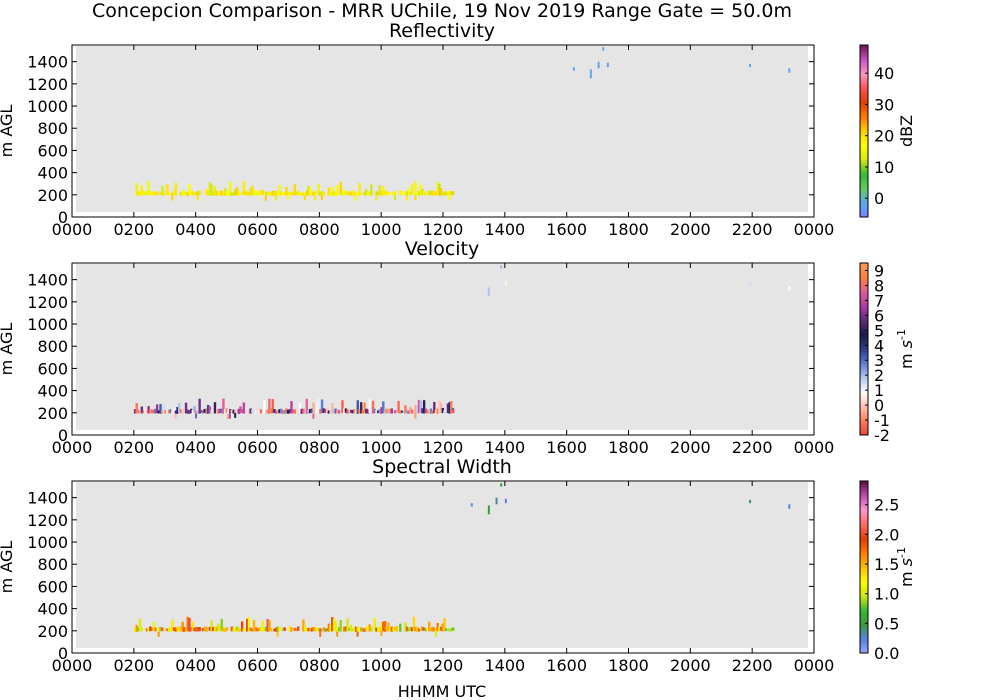 The height and width of the screenshot is (700, 1000). I want to click on colorbar-tick-label: -1, so click(882, 420).